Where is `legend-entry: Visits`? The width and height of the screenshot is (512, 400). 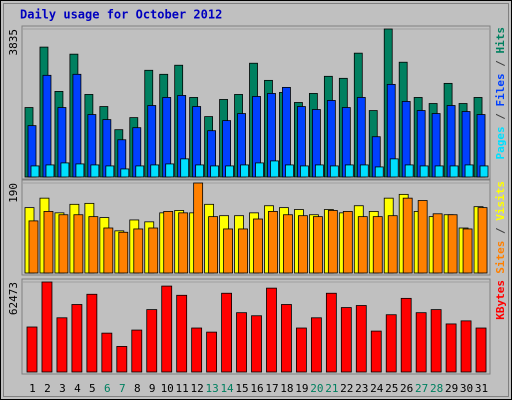
legend-entry: Visits is located at coordinates (500, 201).